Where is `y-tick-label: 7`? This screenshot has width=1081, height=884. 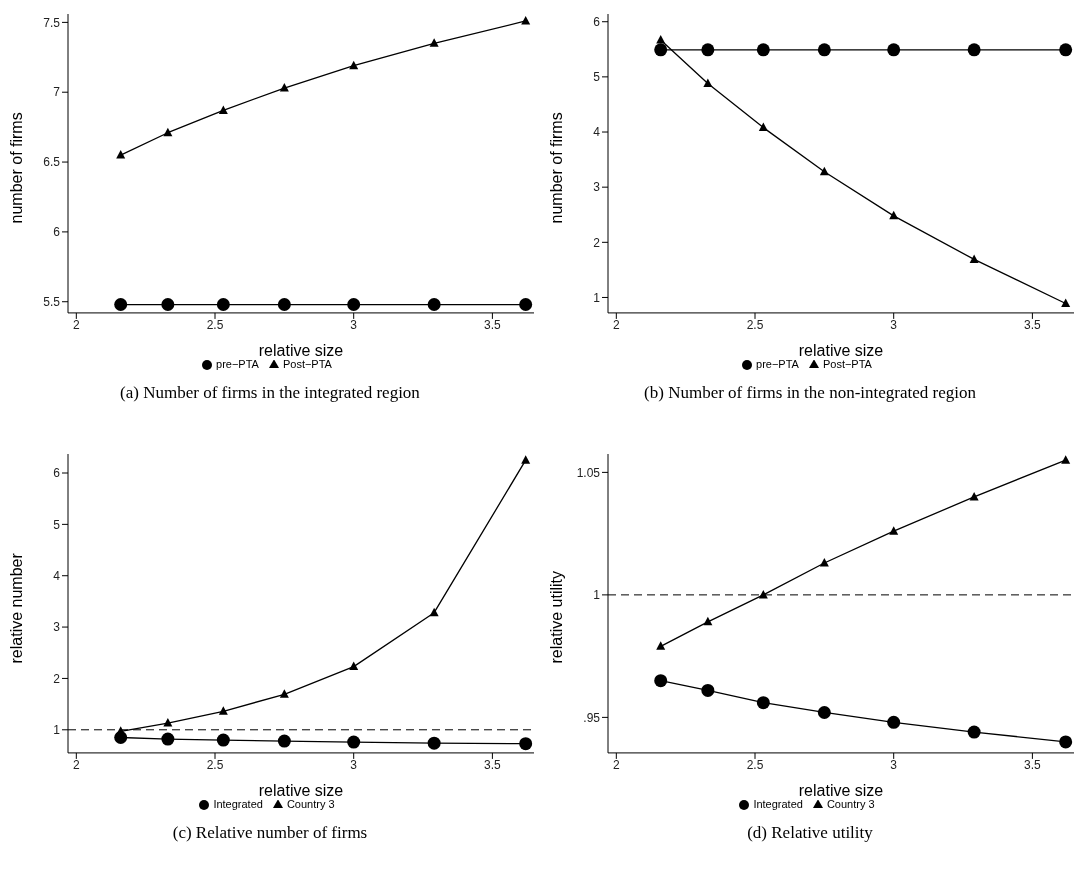 y-tick-label: 7 is located at coordinates (57, 92).